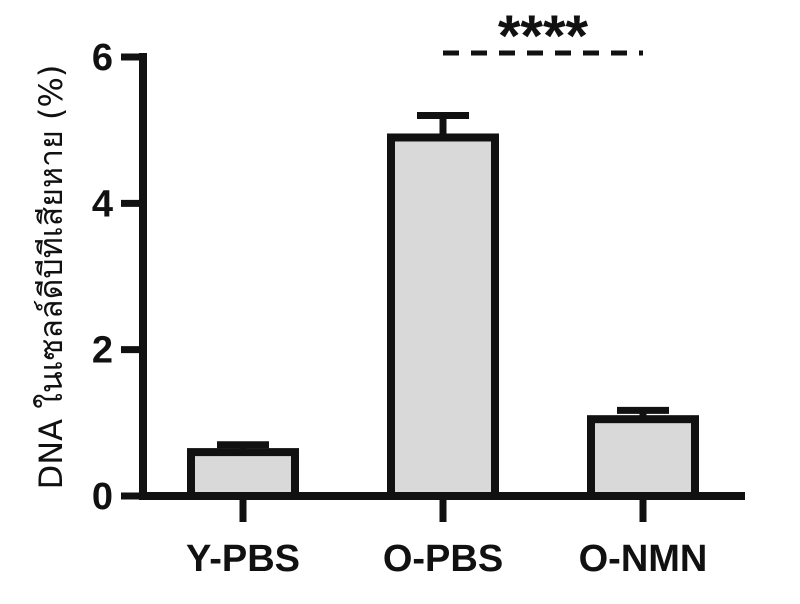 This screenshot has height=604, width=800. Describe the element at coordinates (102, 351) in the screenshot. I see `y-tick-label: 2` at that location.